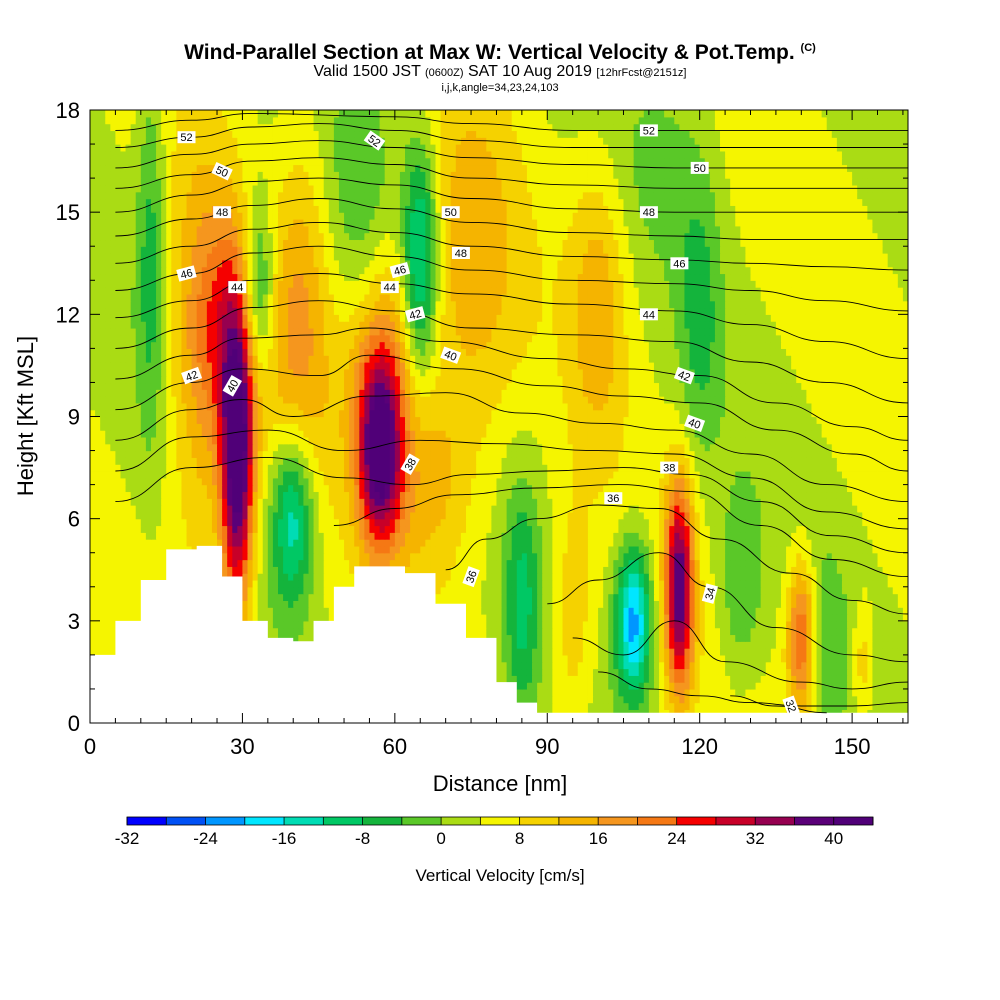 The height and width of the screenshot is (1000, 1000). I want to click on chart-title-suffix: (C), so click(808, 48).